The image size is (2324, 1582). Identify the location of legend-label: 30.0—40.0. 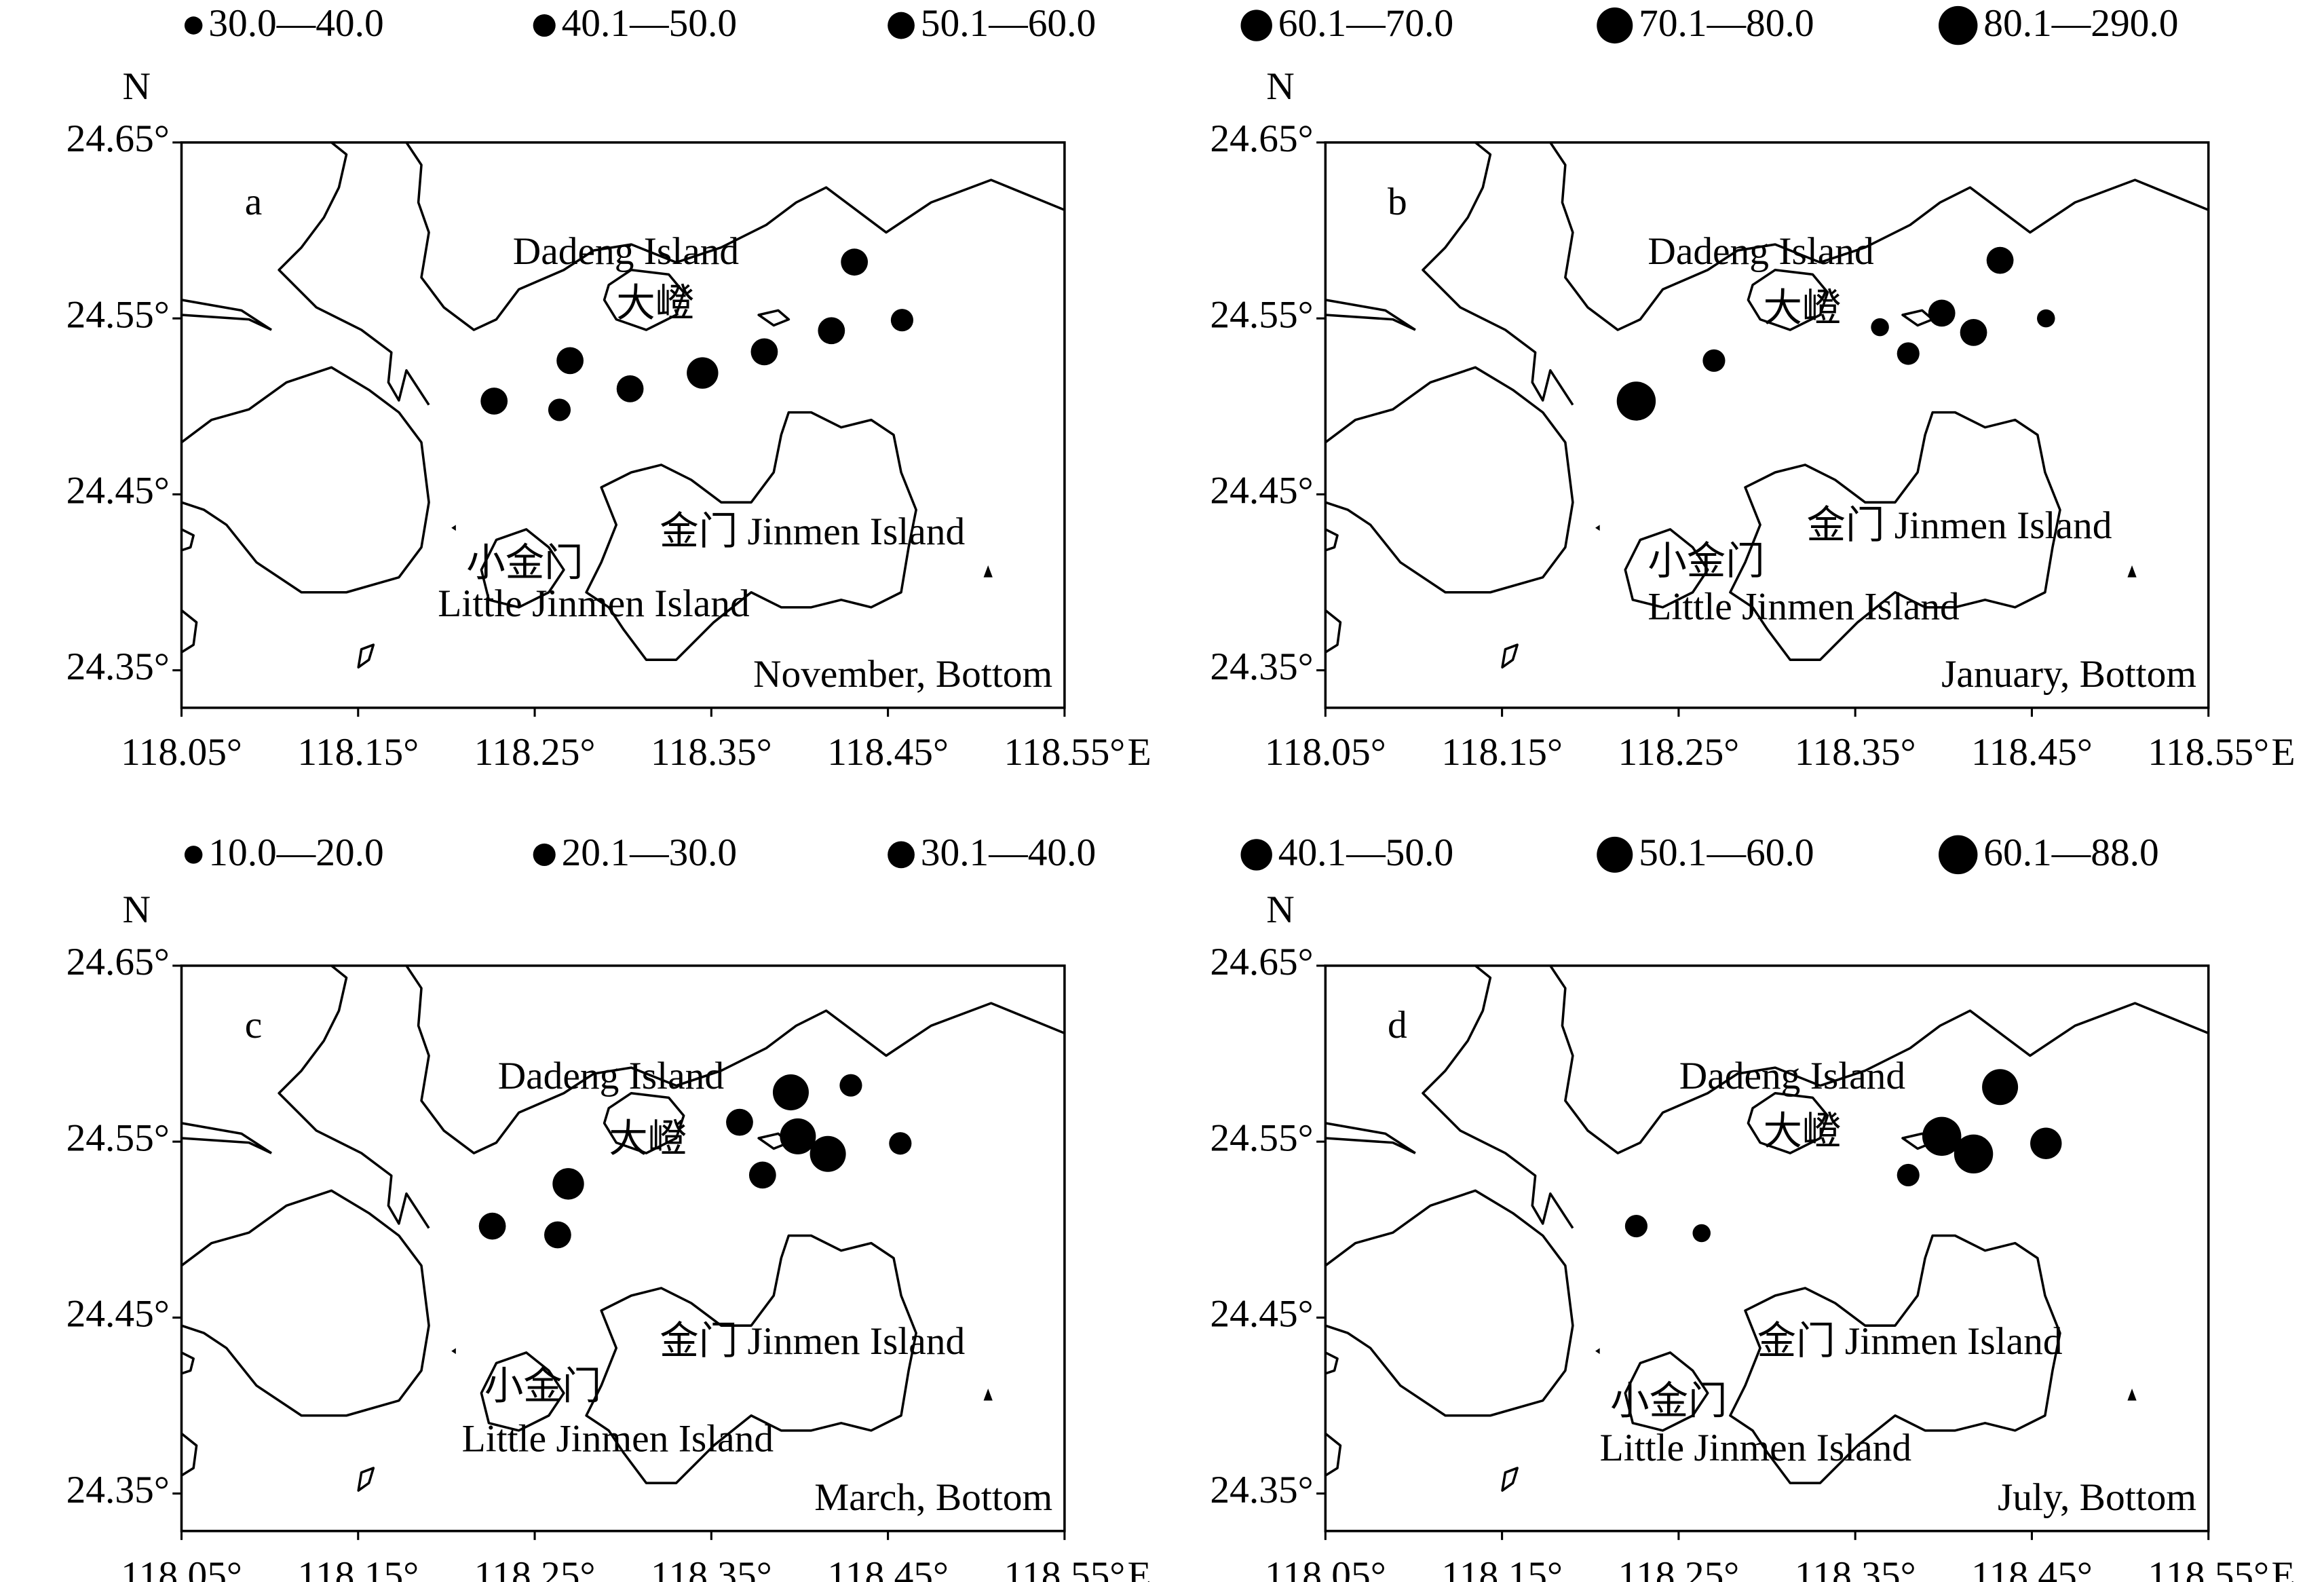
(295, 23).